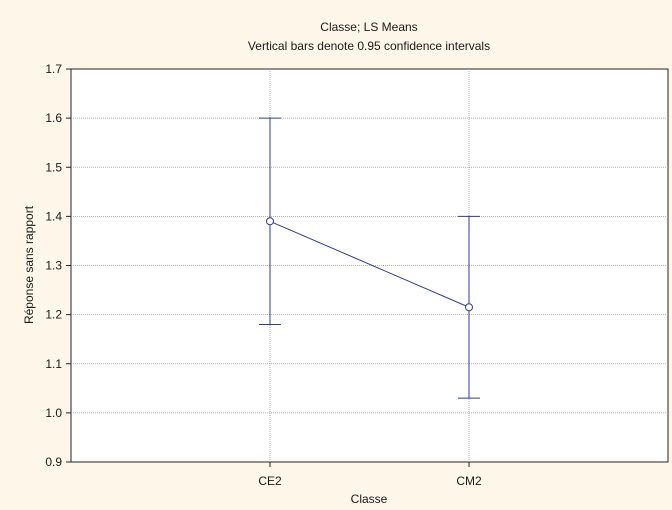 Image resolution: width=672 pixels, height=510 pixels. I want to click on y-tick-label: 1.3, so click(53, 266).